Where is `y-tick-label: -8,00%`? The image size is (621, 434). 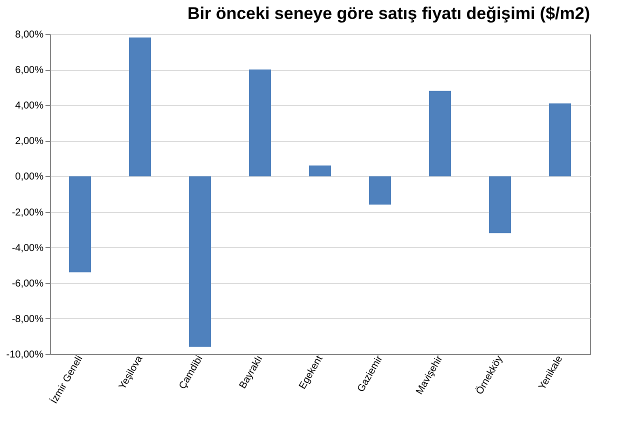 y-tick-label: -8,00% is located at coordinates (28, 319).